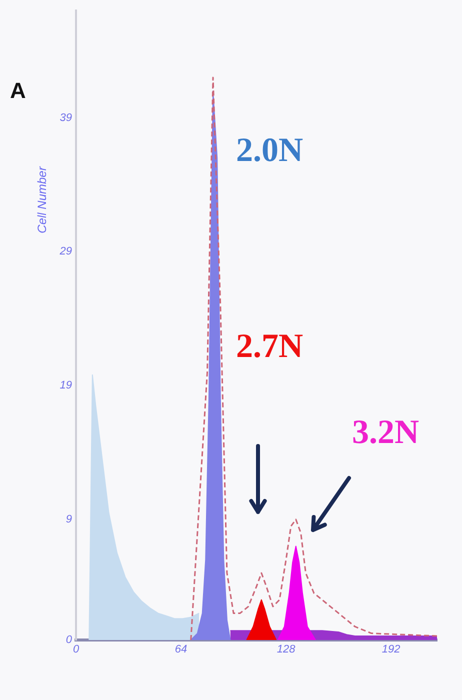 The image size is (462, 700). Describe the element at coordinates (386, 433) in the screenshot. I see `annotation: 3.2N` at that location.